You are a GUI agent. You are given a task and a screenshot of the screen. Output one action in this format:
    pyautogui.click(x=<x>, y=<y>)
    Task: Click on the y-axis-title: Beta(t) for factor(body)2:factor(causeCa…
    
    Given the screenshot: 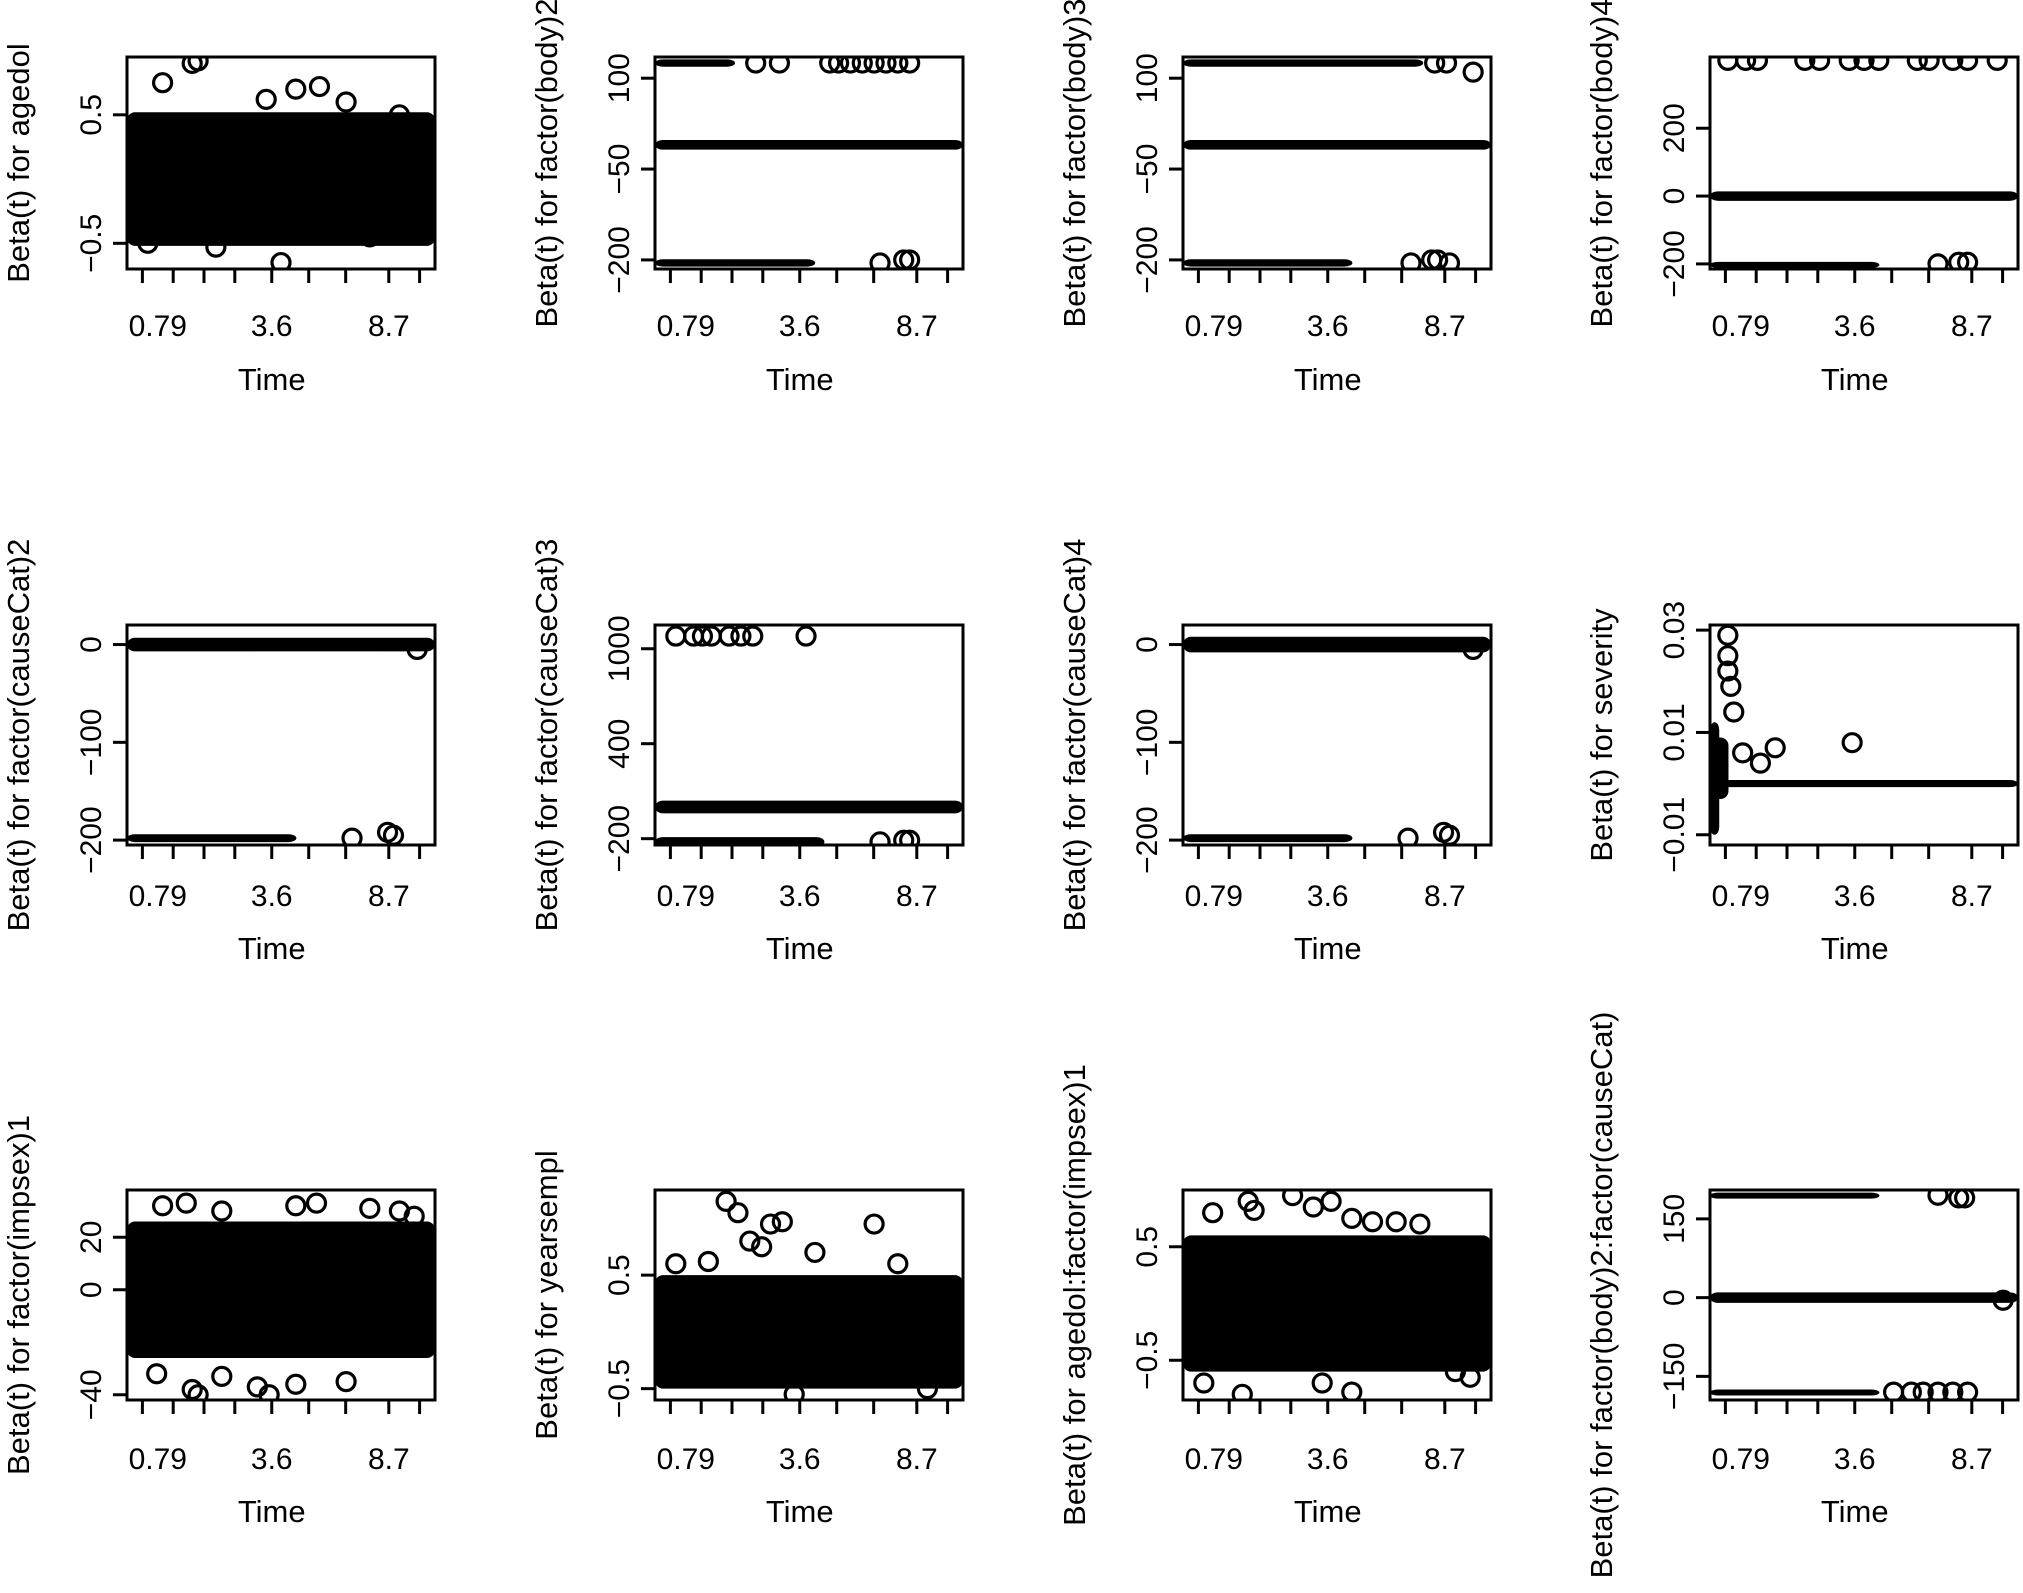 What is the action you would take?
    pyautogui.click(x=1601, y=1295)
    